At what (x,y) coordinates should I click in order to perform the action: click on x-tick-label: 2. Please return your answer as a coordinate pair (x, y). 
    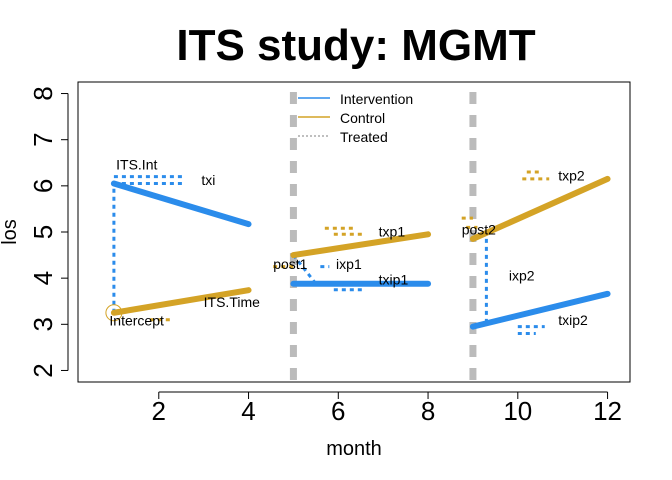
    Looking at the image, I should click on (159, 411).